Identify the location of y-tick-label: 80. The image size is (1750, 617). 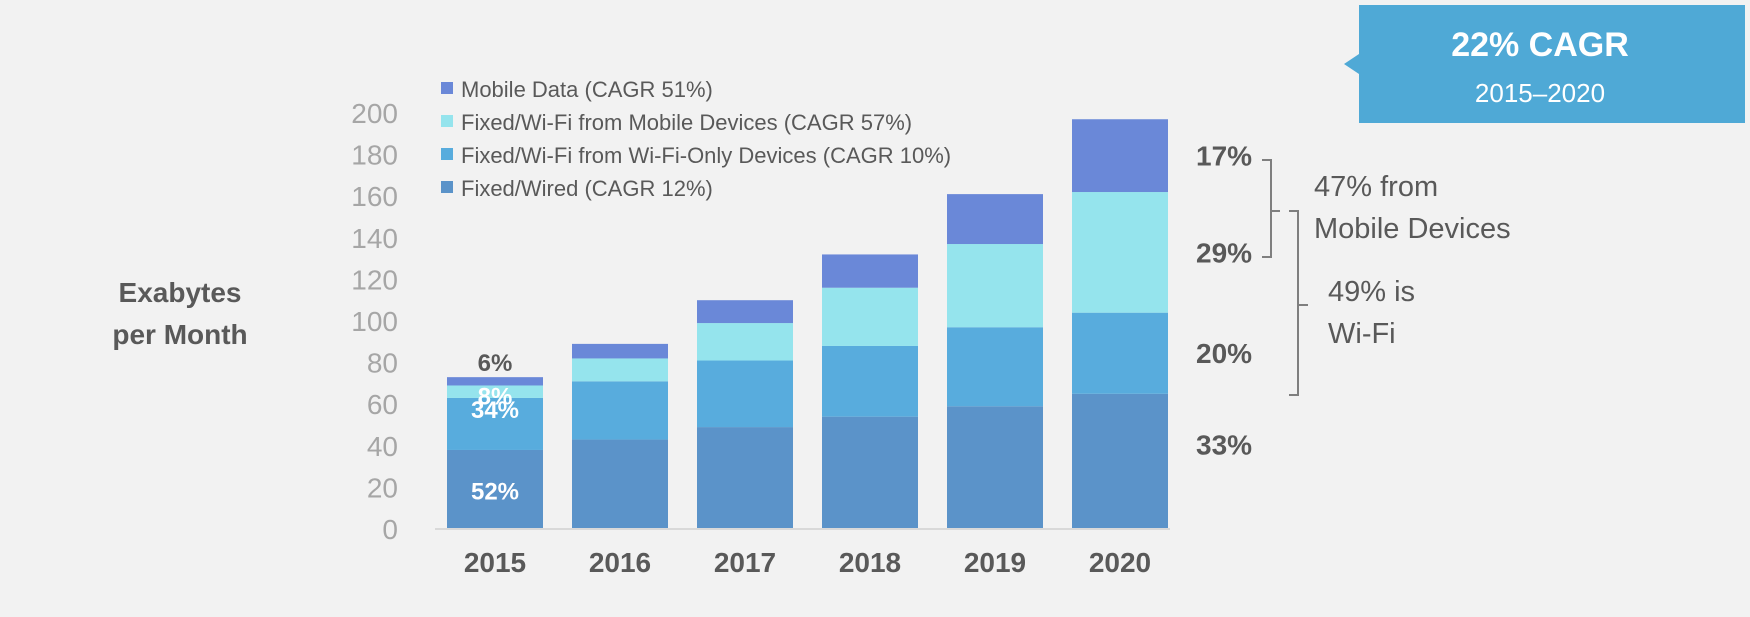
(382, 363).